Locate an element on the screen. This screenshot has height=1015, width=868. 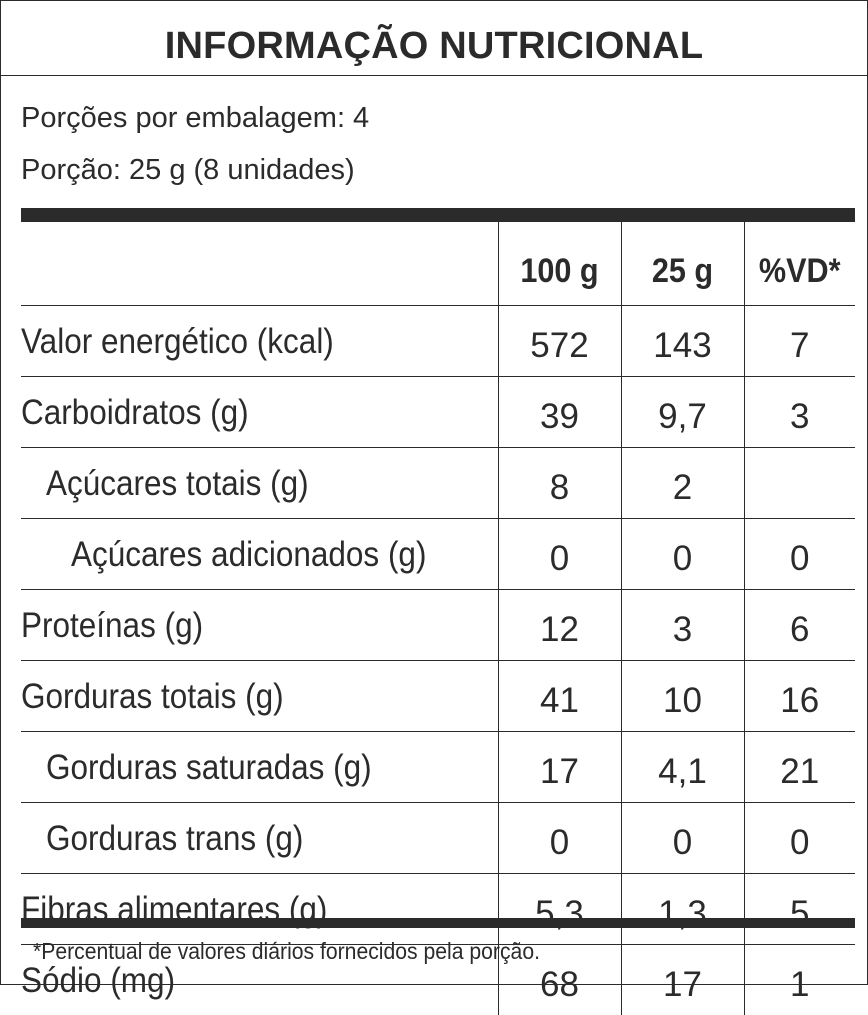
nutrient-name-text: Açúcares totais (g) is located at coordinates (177, 483).